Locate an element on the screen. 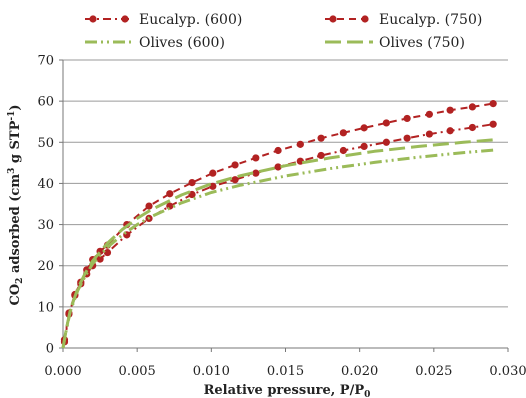 This screenshot has height=398, width=526. x-tick-label: 0.025 is located at coordinates (433, 371).